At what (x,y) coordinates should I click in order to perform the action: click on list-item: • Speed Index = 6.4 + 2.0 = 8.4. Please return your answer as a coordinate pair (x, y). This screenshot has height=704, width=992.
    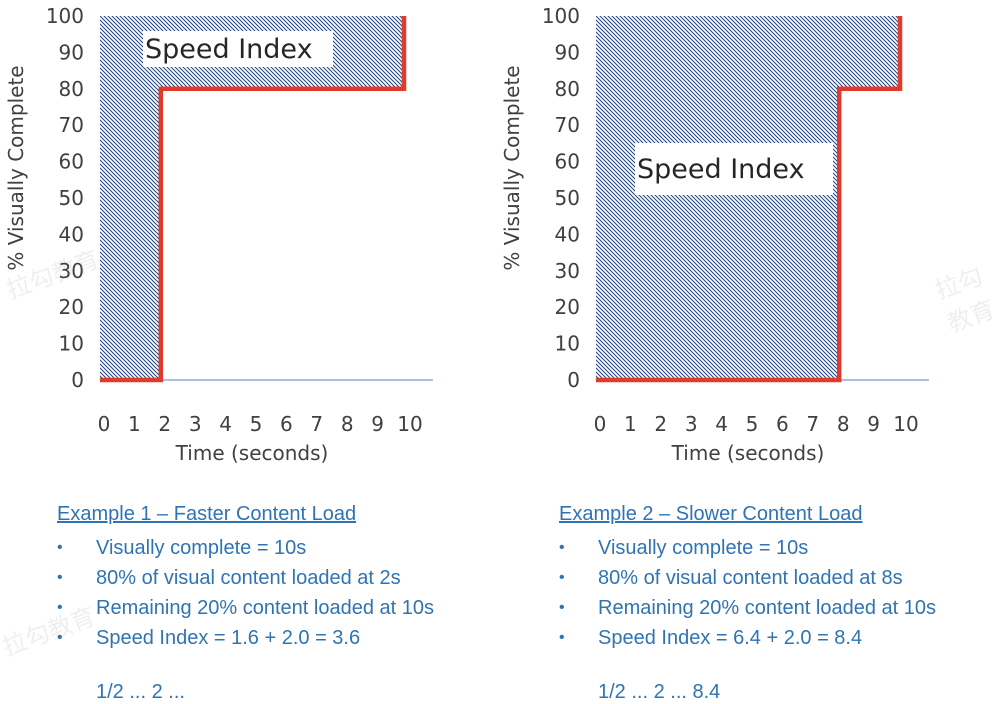
    Looking at the image, I should click on (775, 638).